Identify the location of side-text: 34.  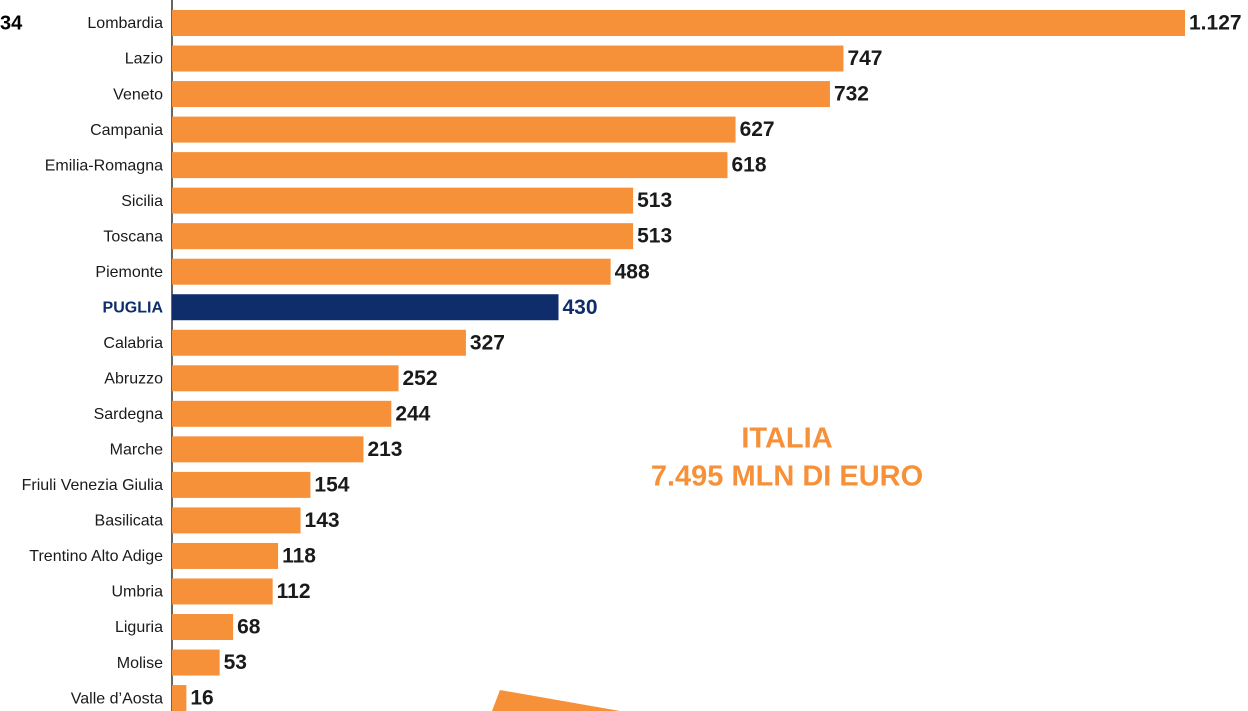
(11, 23).